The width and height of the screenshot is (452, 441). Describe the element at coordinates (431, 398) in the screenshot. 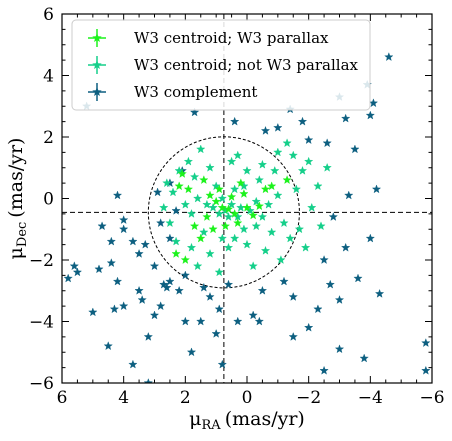

I see `x-tick-label: −6` at that location.